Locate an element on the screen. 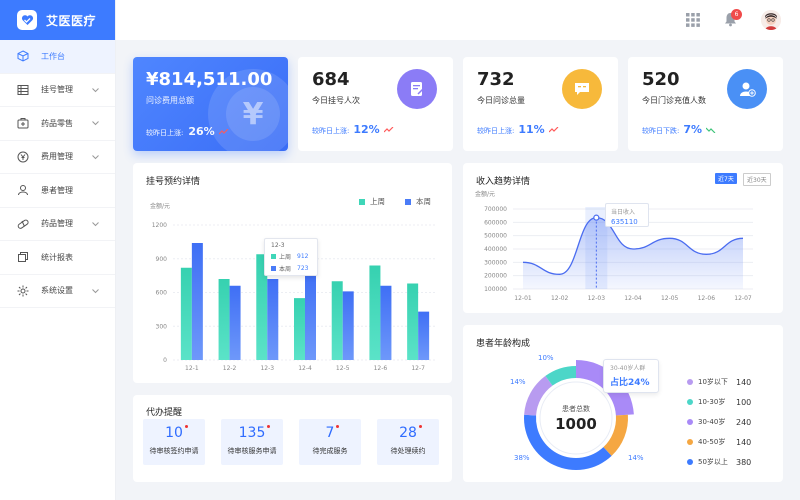 This screenshot has width=800, height=500. stat-card-revenue: ¥ ¥814,511.00 问诊费用总额 较昨日上涨: 26% is located at coordinates (210, 104).